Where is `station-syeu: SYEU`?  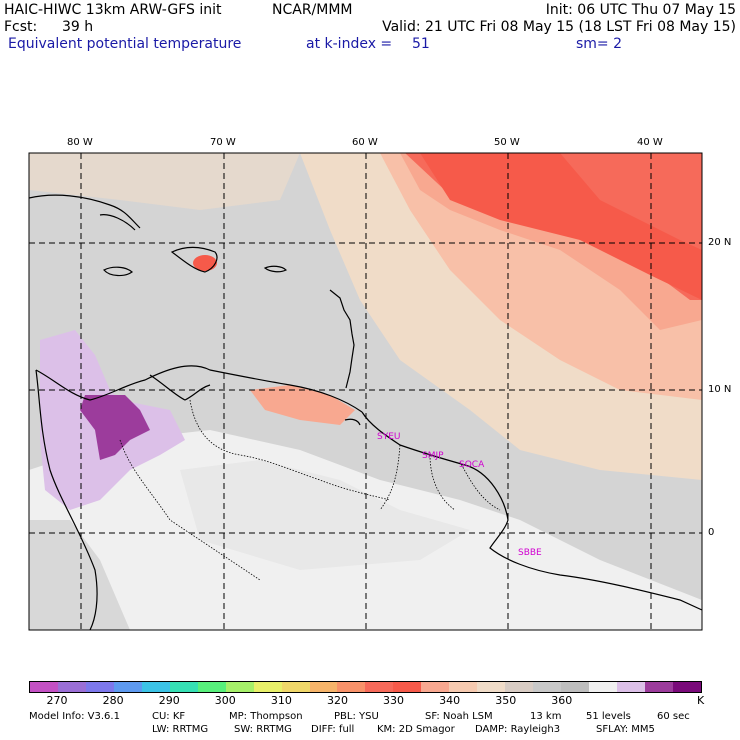 station-syeu: SYEU is located at coordinates (389, 437).